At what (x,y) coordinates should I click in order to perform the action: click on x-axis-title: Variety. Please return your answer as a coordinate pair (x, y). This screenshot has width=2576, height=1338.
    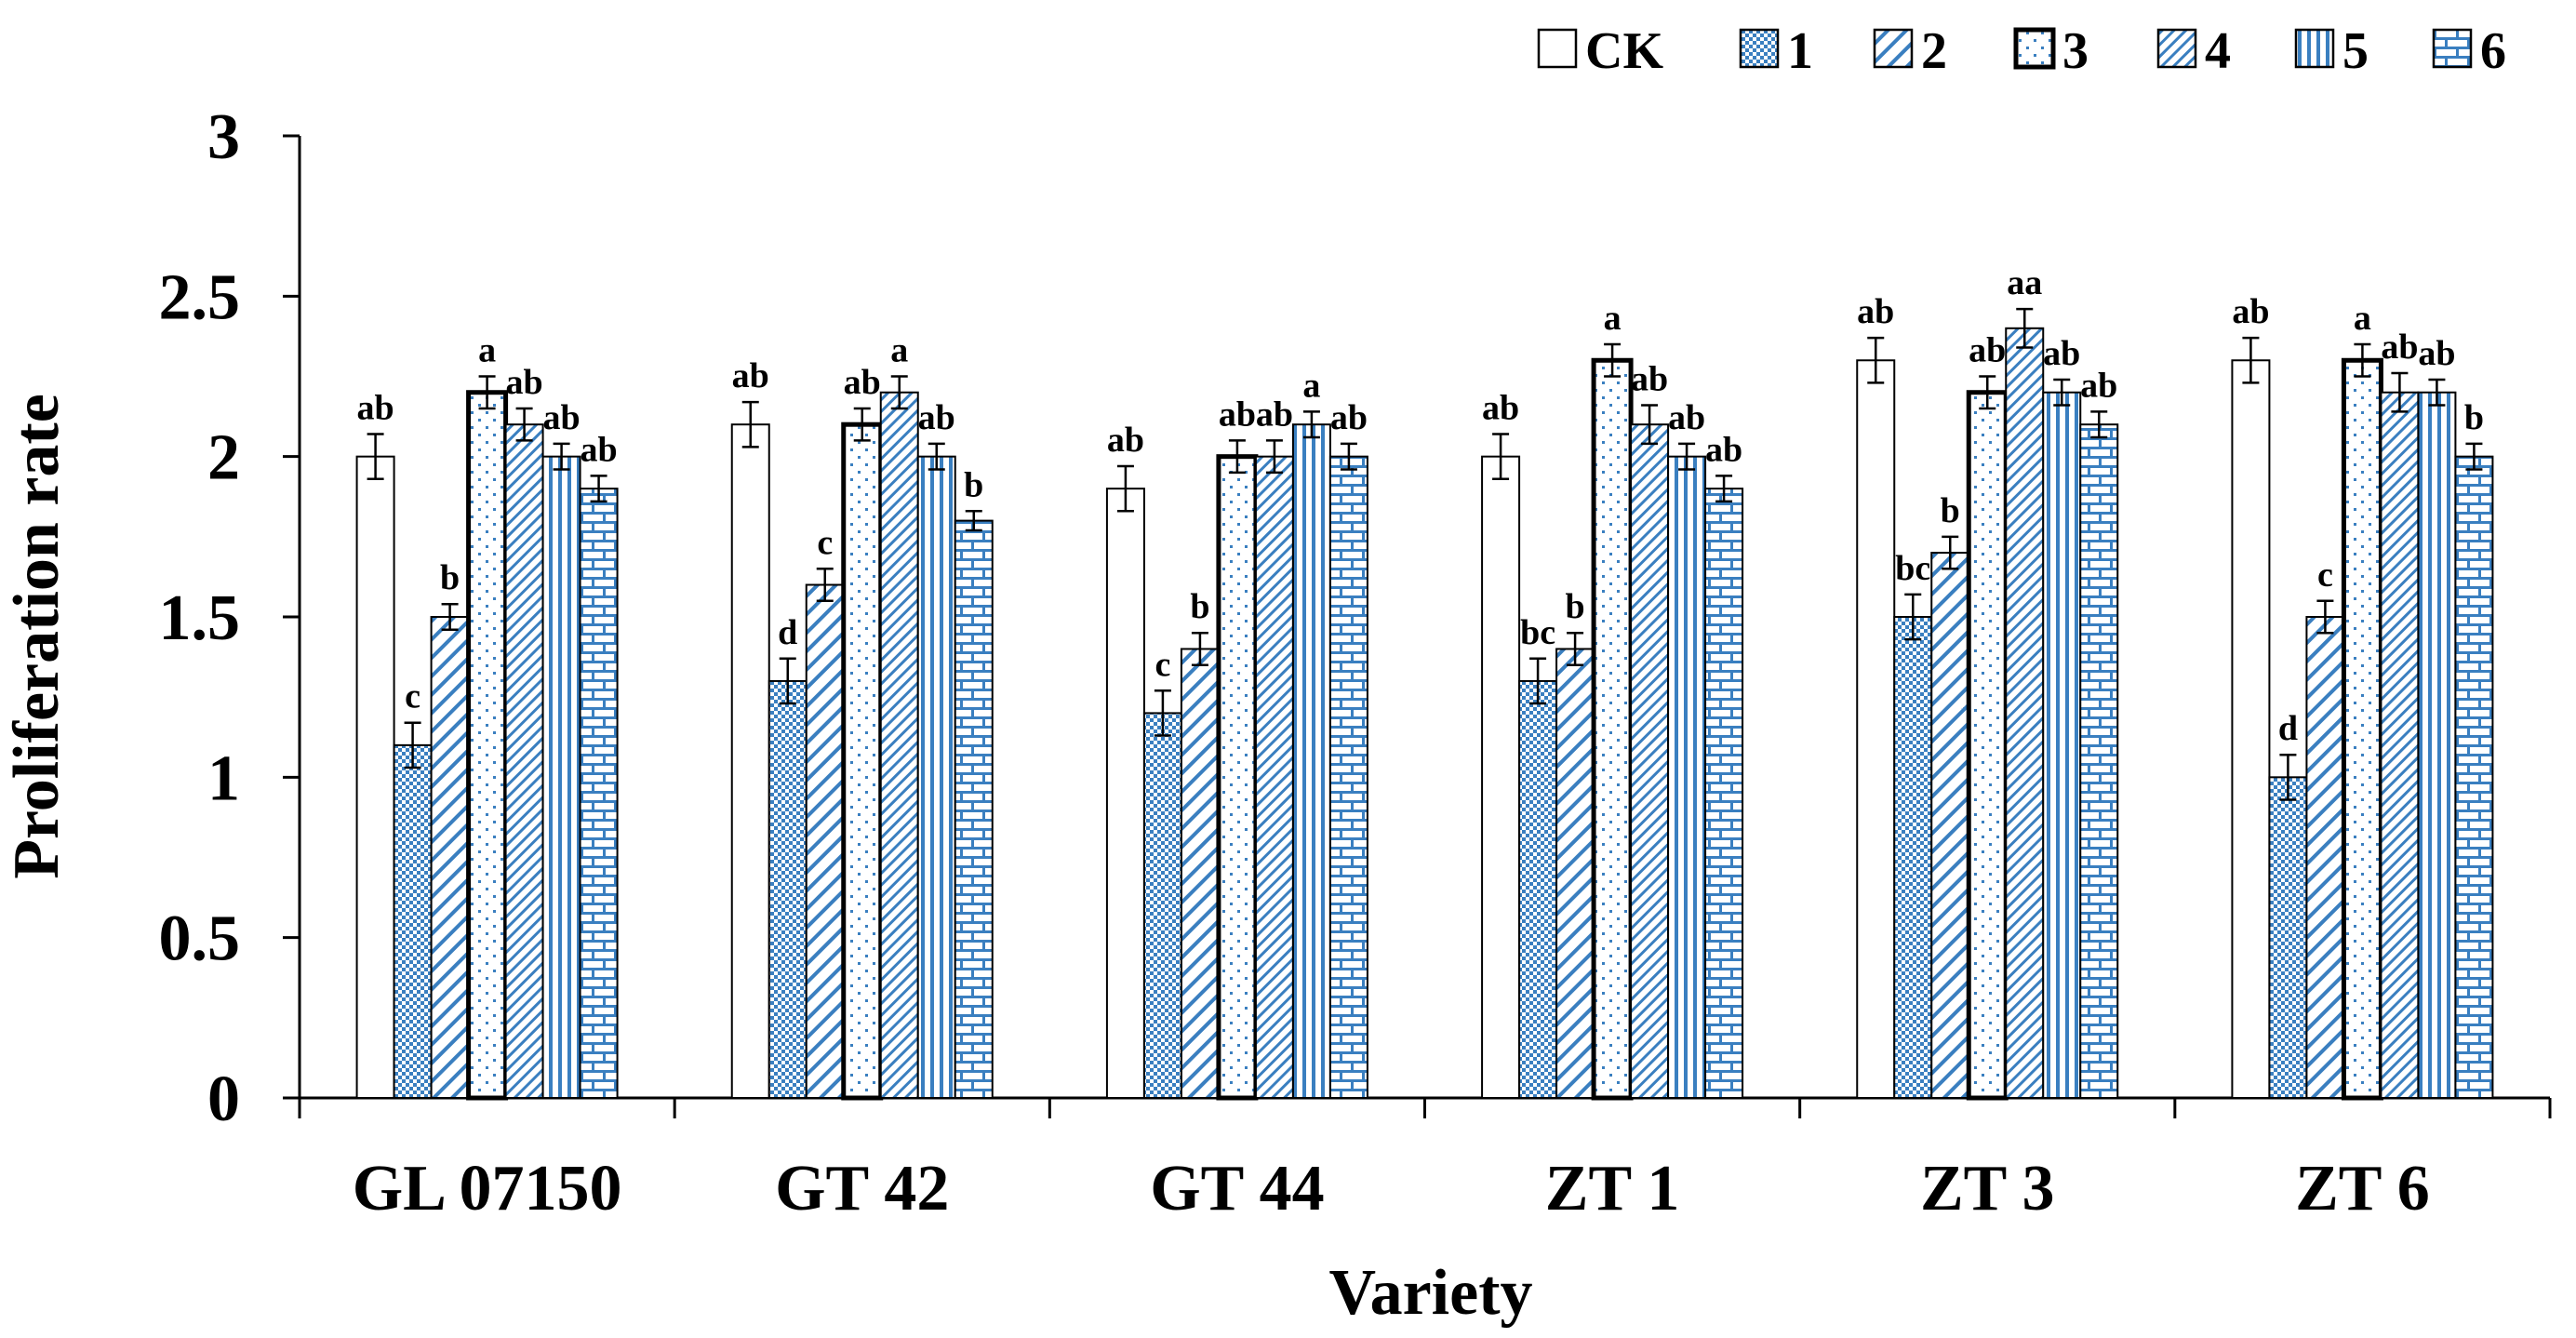
    Looking at the image, I should click on (1430, 1293).